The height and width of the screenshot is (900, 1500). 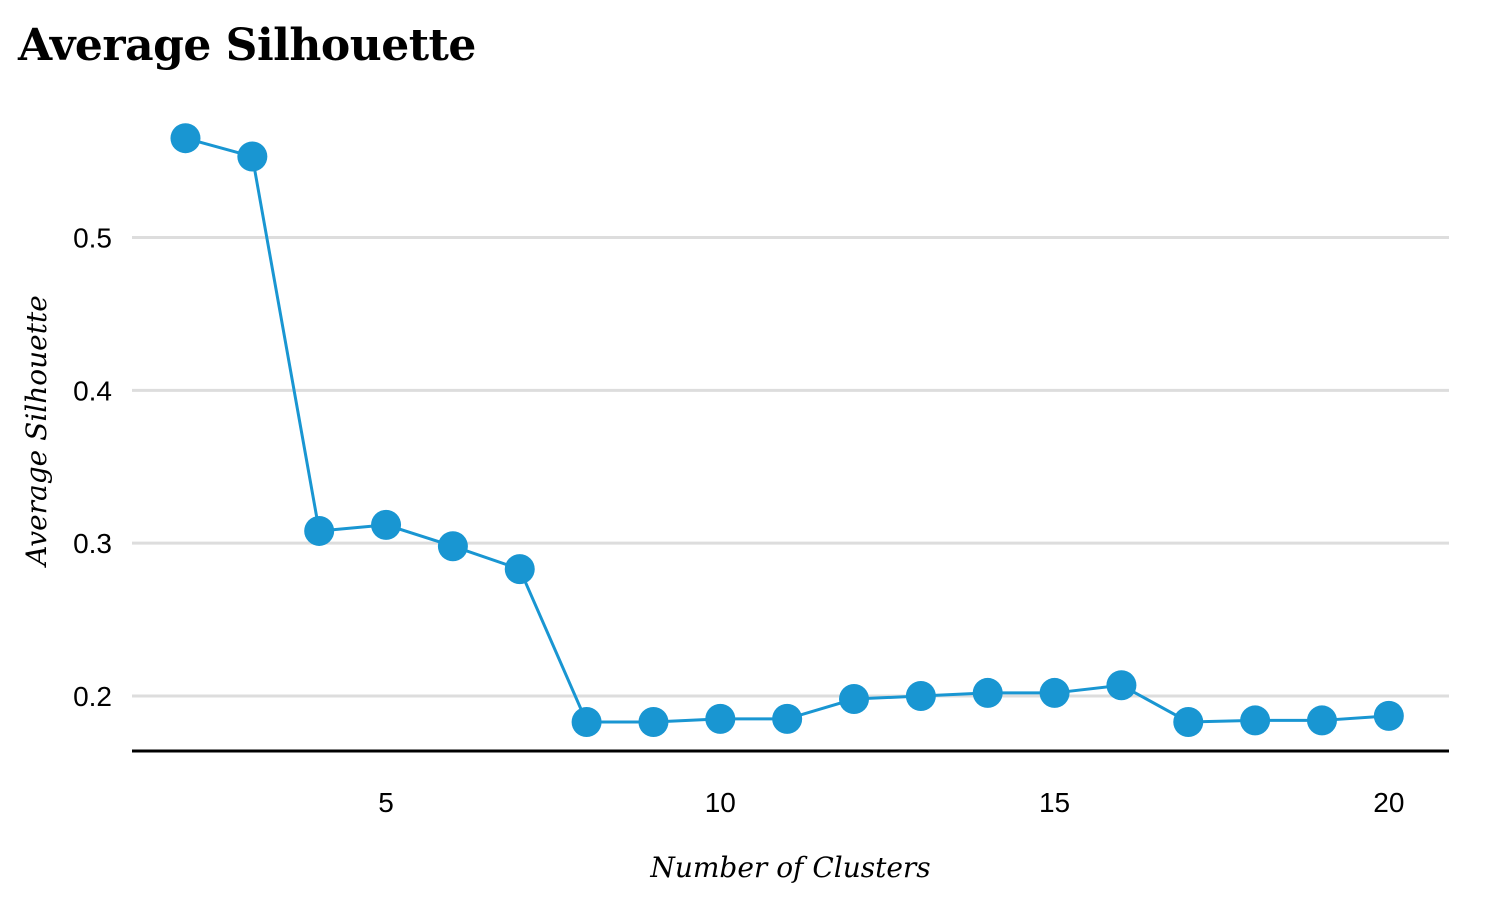 I want to click on x-tick-label: 5, so click(x=386, y=802).